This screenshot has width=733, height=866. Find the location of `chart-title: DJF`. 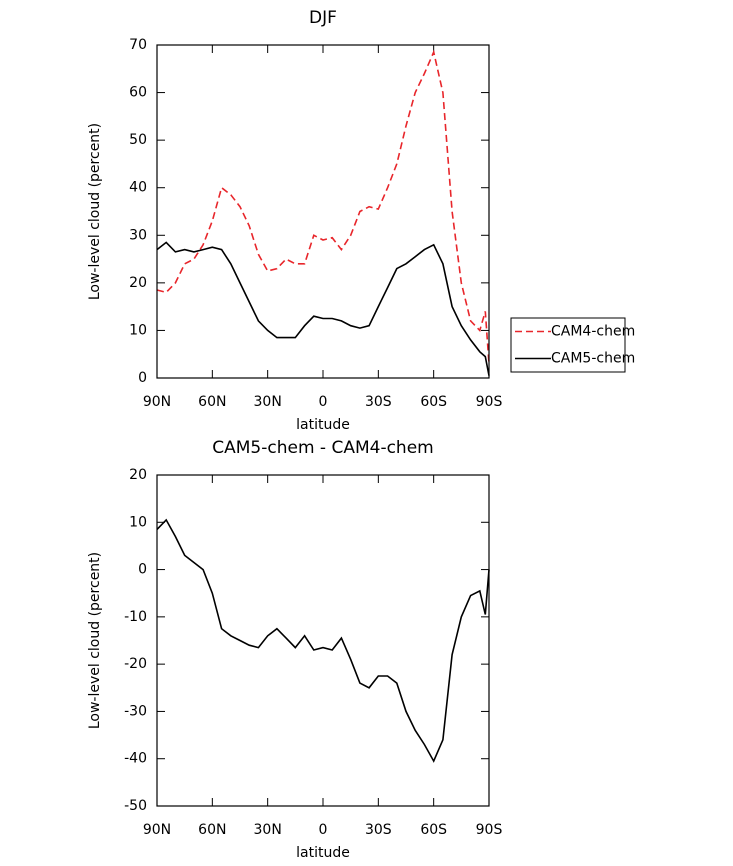

chart-title: DJF is located at coordinates (323, 18).